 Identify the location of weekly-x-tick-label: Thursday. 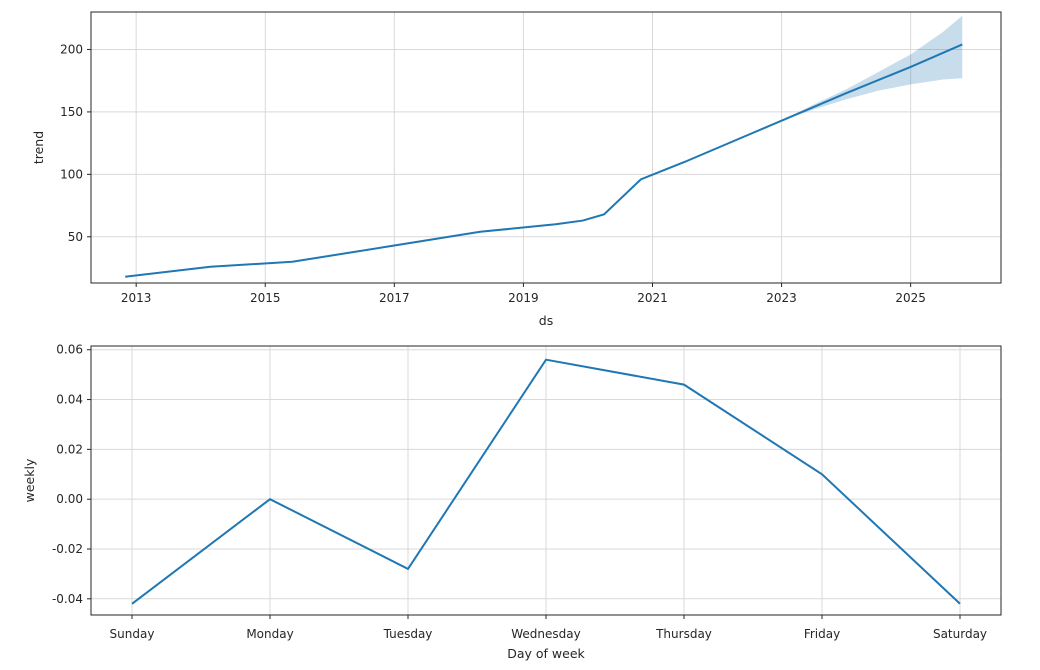
(683, 634).